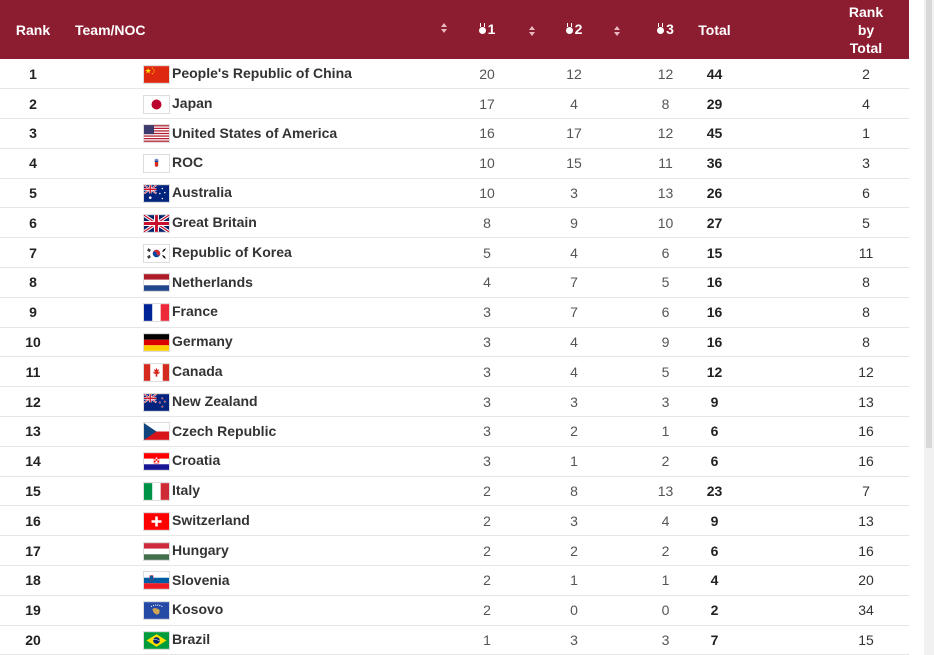 Image resolution: width=934 pixels, height=655 pixels. Describe the element at coordinates (264, 104) in the screenshot. I see `team-cell: Japan` at that location.